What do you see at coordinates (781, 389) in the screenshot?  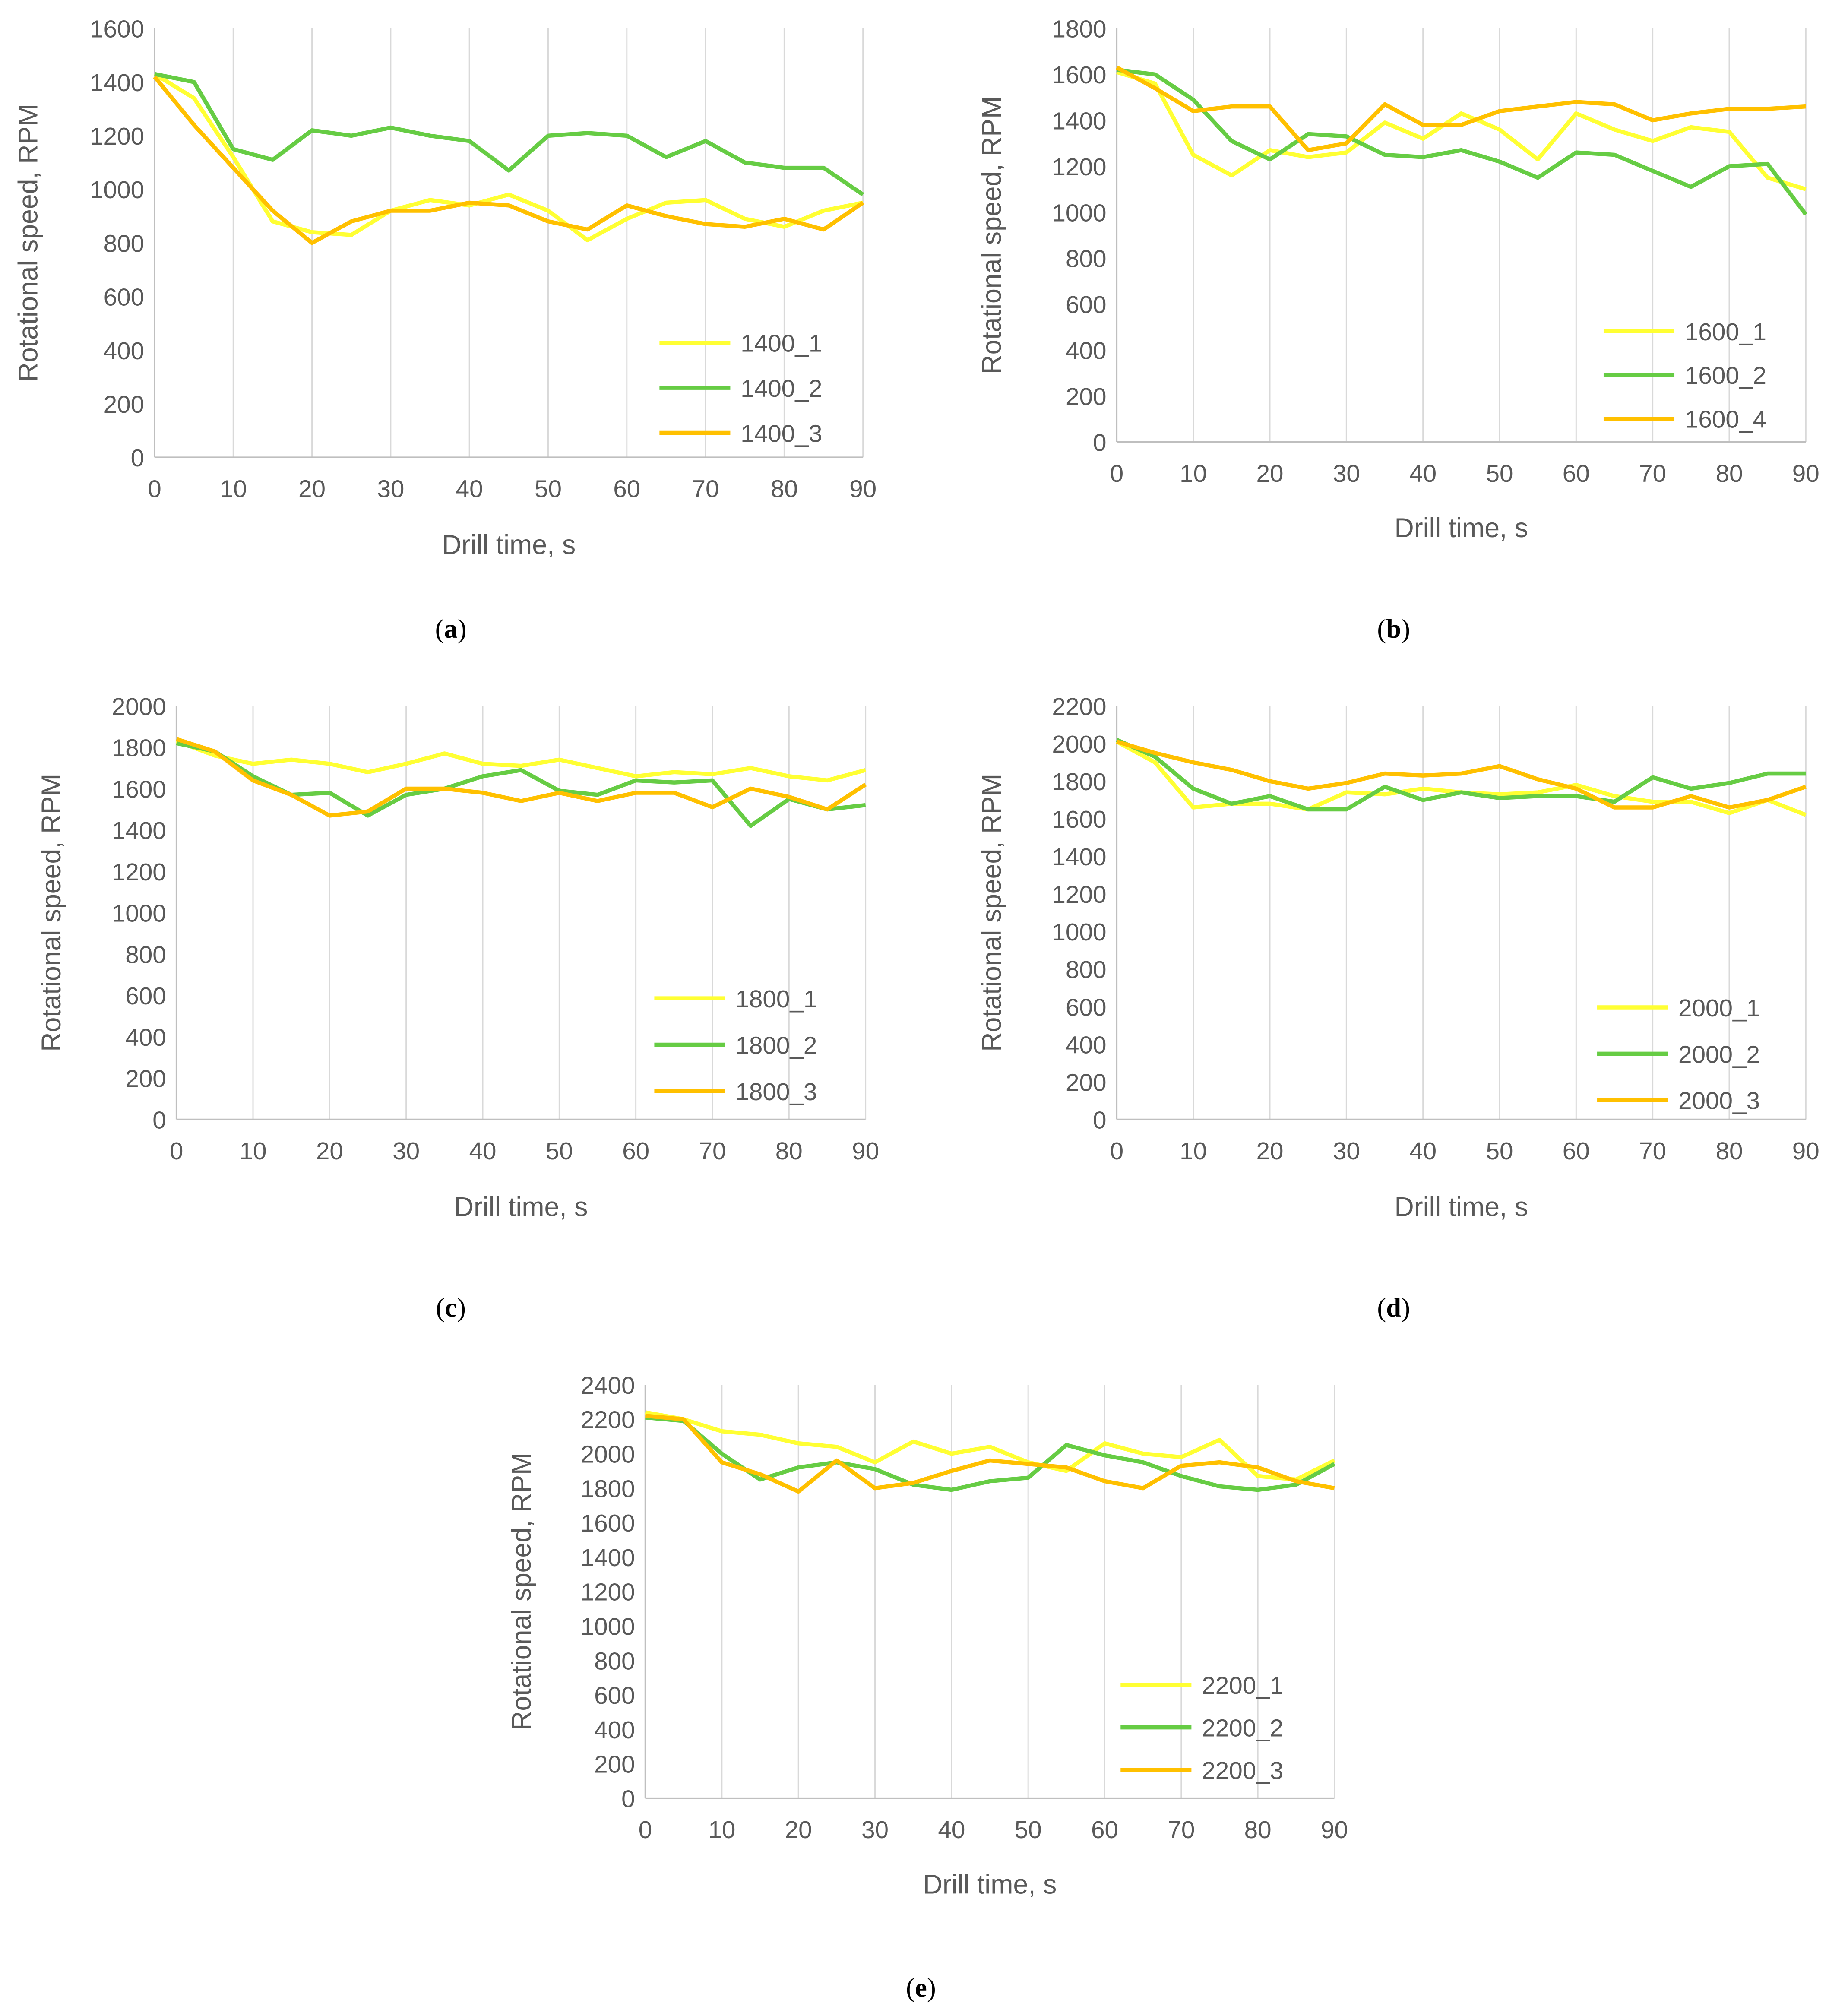 I see `legend-label: 1400_2` at bounding box center [781, 389].